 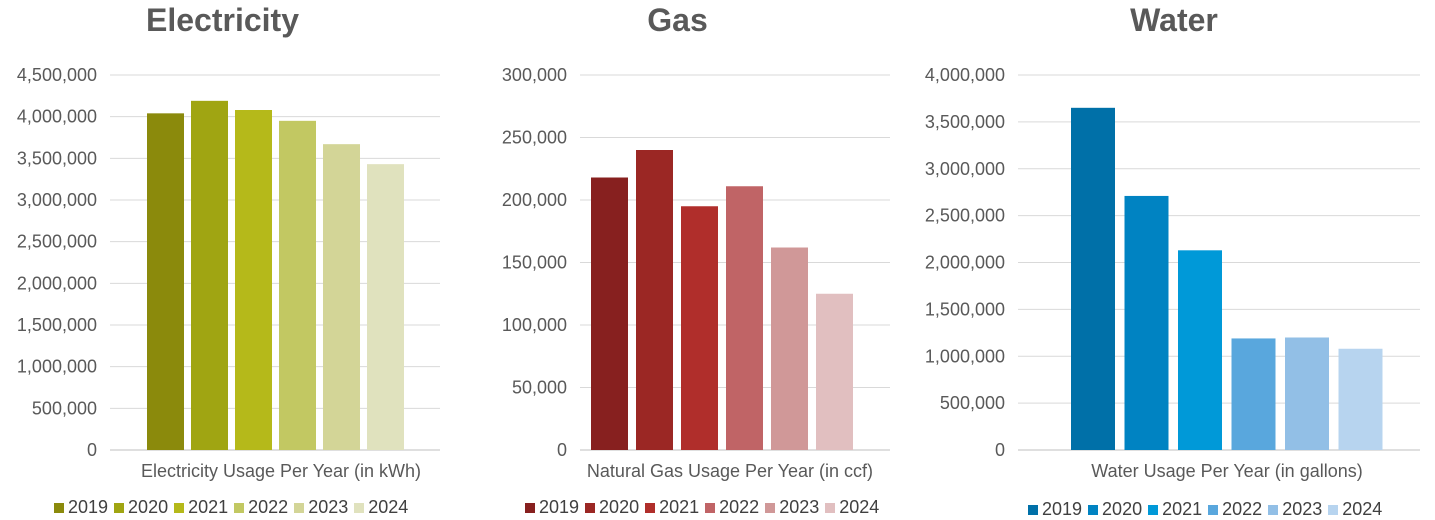 I want to click on x-category-label: Electricity Usage Per Year (in kWh), so click(x=281, y=471).